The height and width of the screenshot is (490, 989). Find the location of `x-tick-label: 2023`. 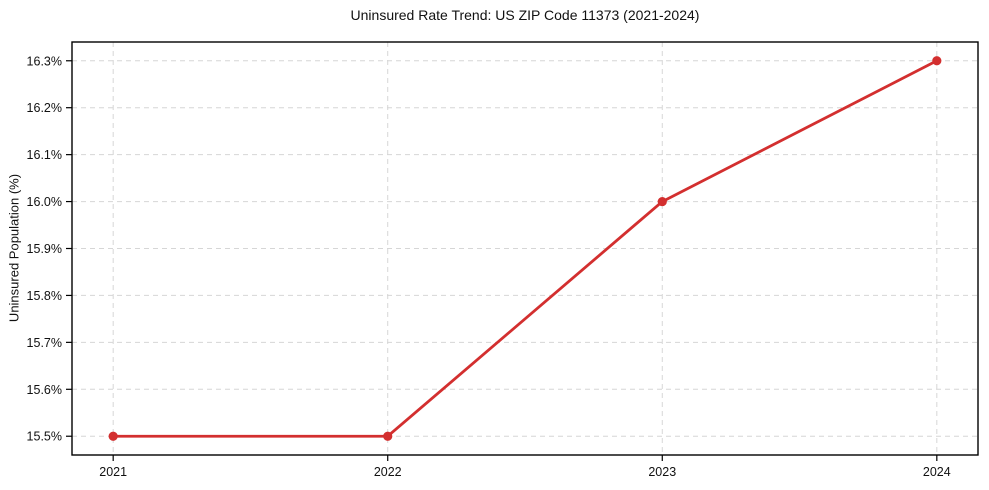

x-tick-label: 2023 is located at coordinates (662, 472).